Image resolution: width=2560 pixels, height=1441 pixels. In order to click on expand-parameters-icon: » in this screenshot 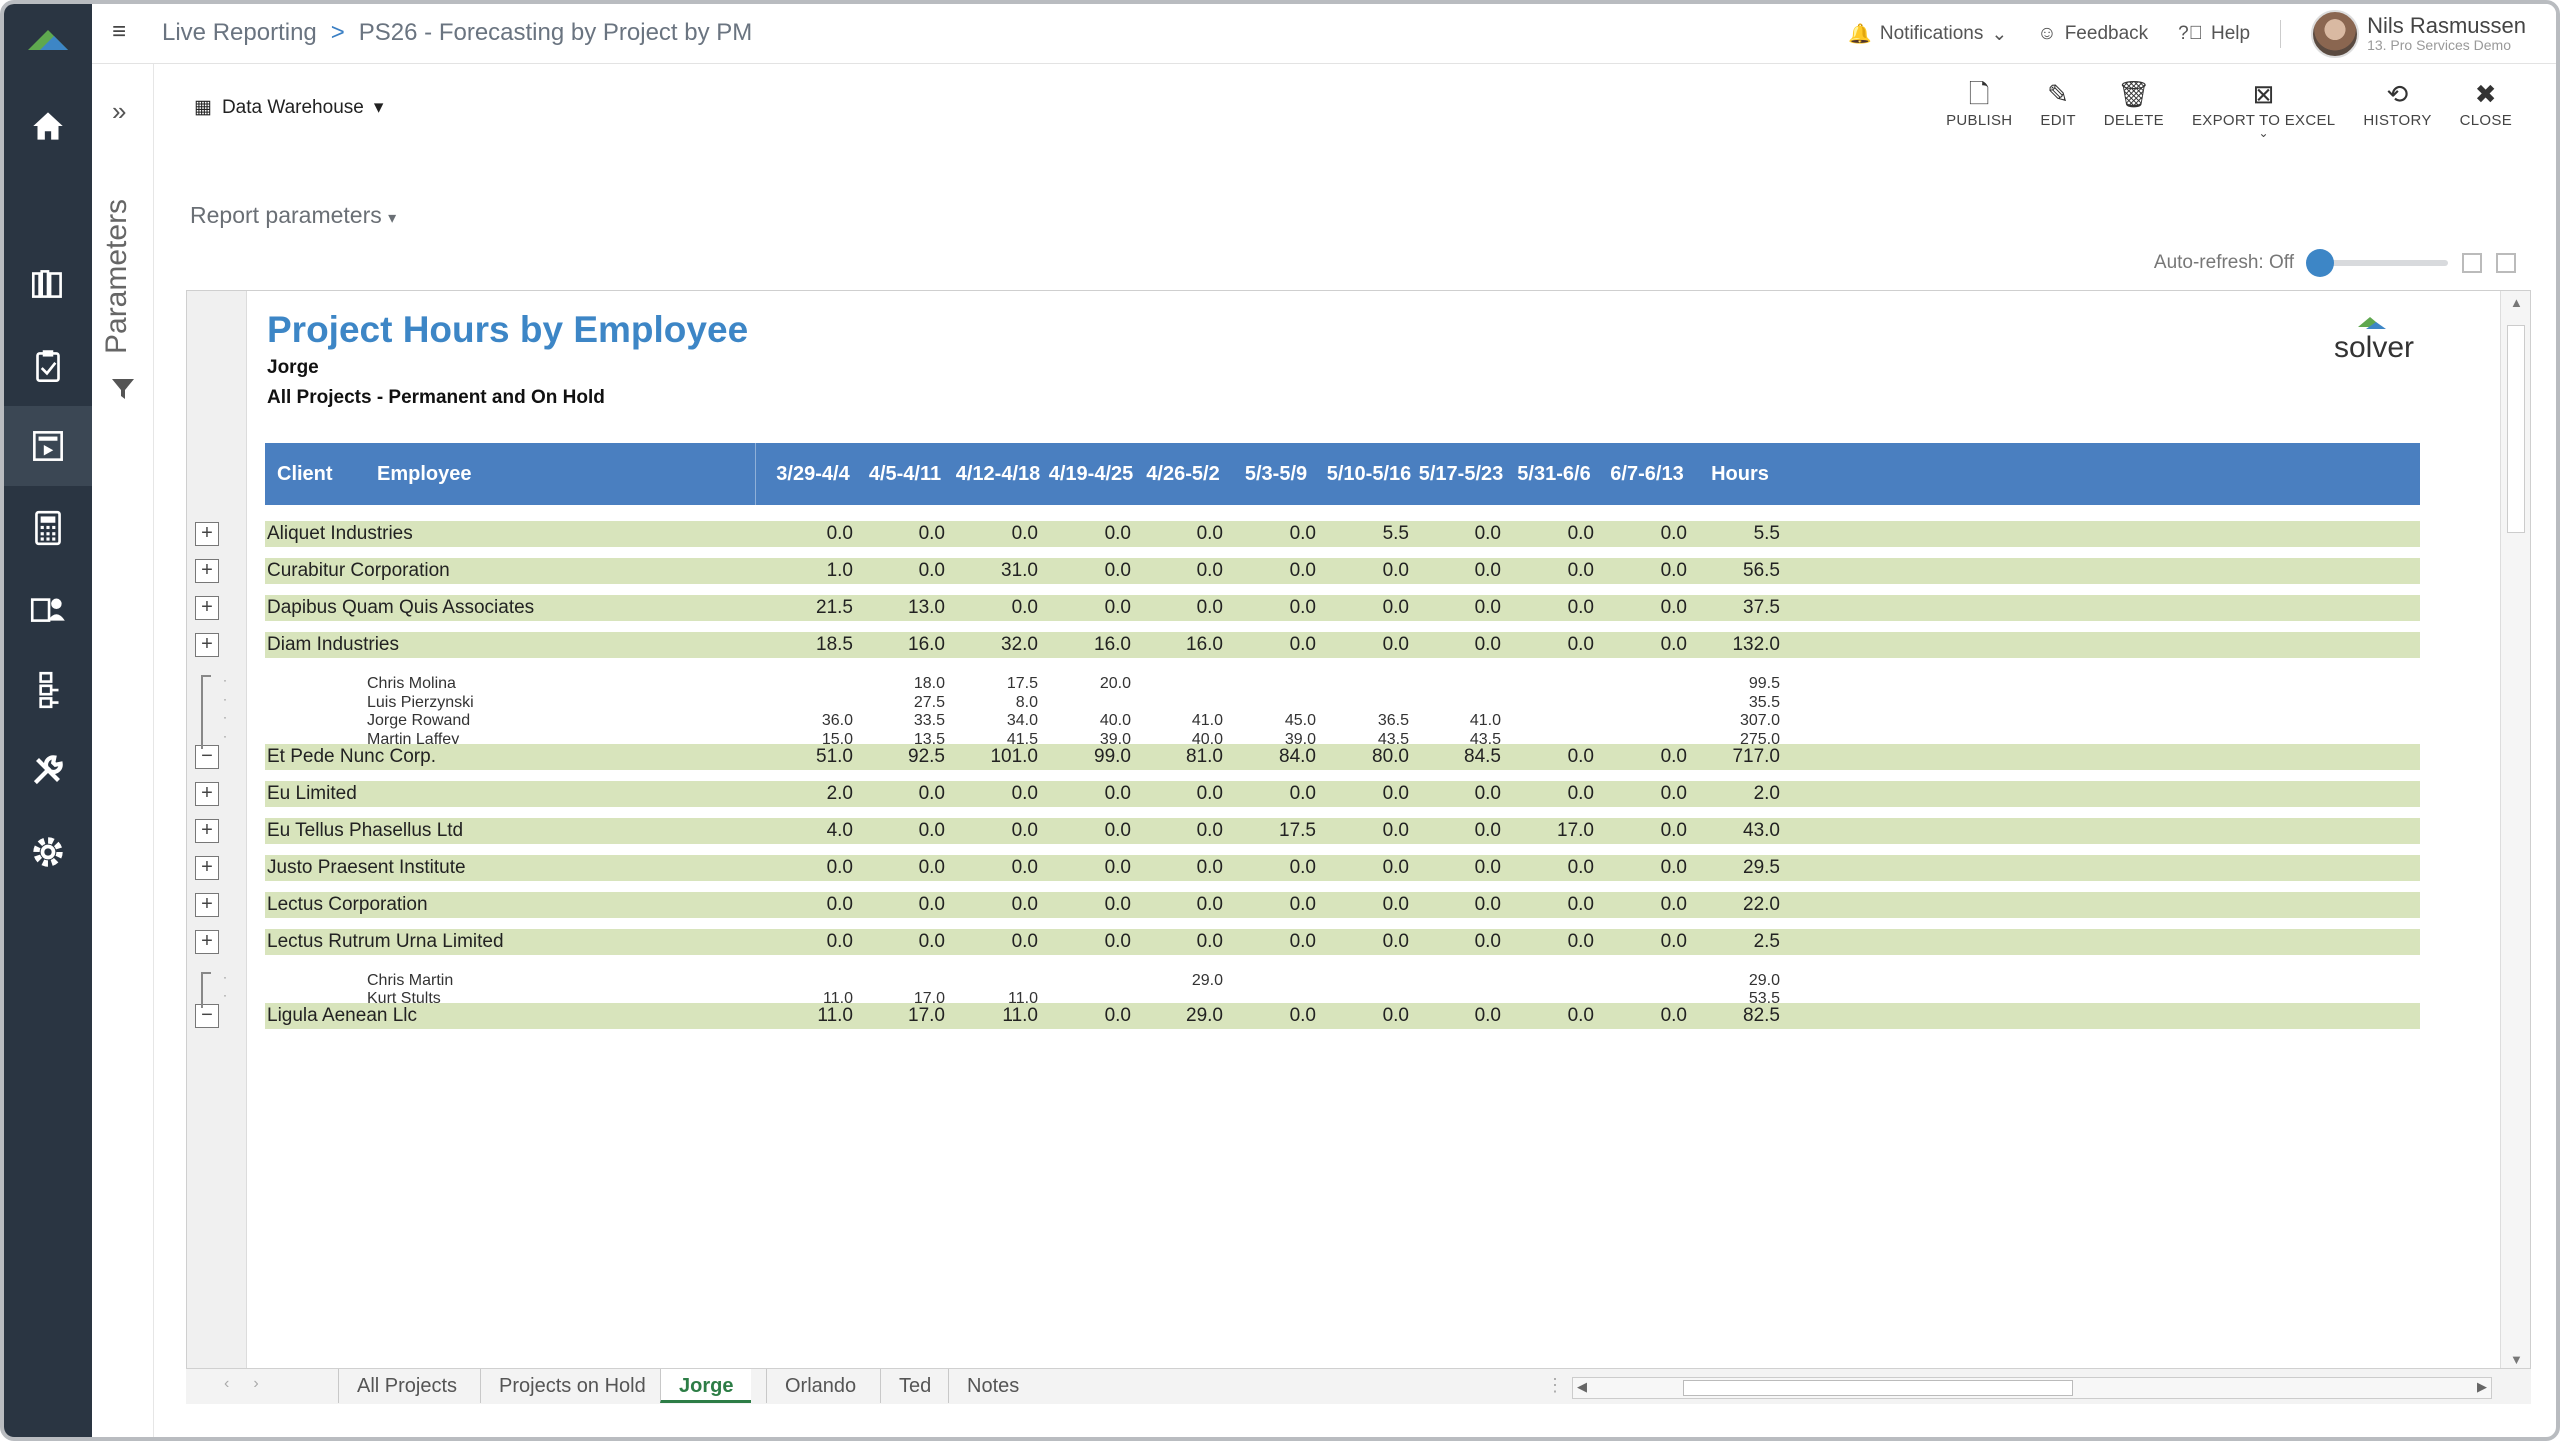, I will do `click(119, 111)`.